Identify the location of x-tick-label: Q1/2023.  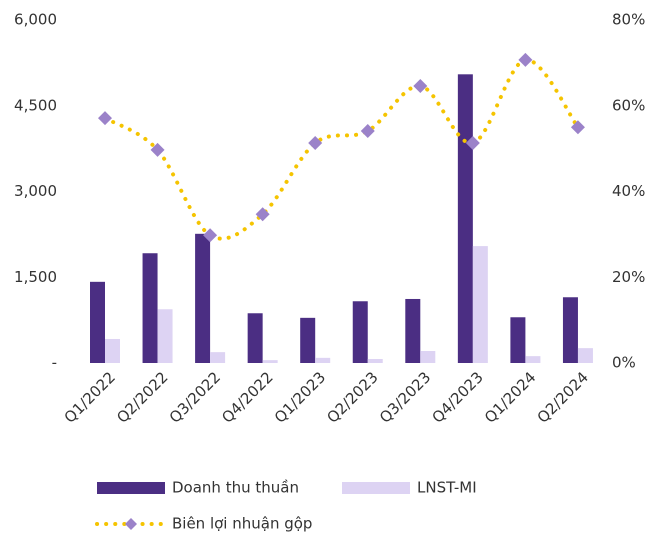
(300, 397).